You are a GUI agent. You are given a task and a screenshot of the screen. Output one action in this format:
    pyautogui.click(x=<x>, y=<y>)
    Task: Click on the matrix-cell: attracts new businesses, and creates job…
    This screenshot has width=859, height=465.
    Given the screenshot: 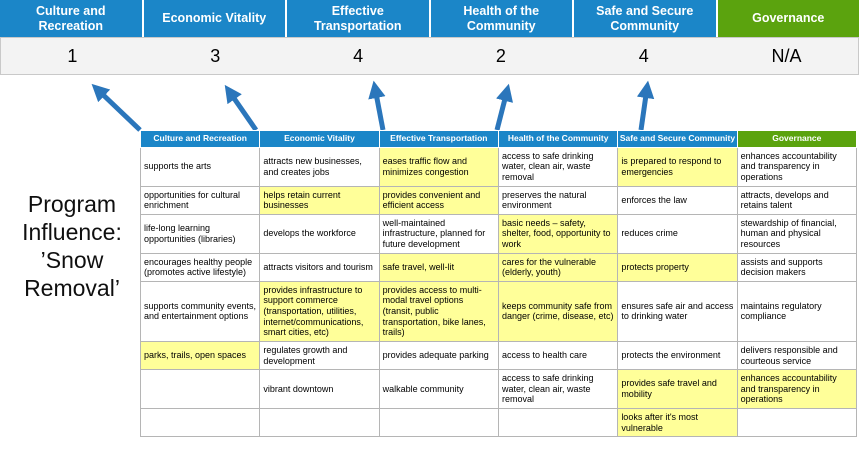 What is the action you would take?
    pyautogui.click(x=319, y=166)
    